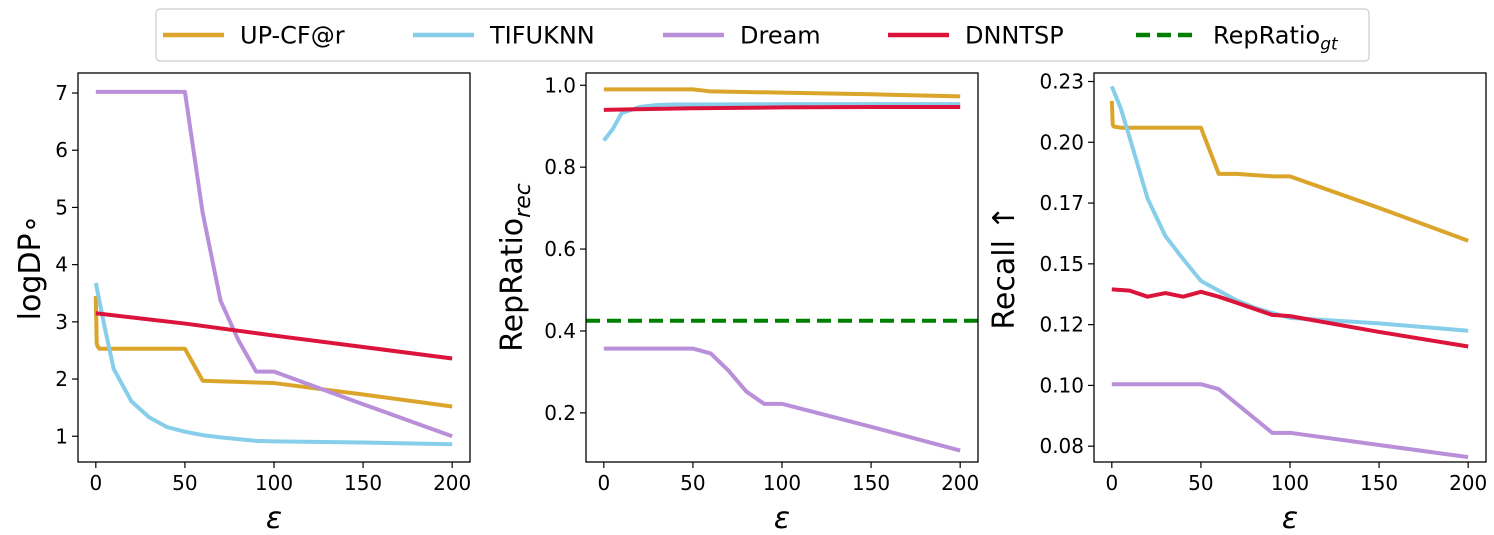 Image resolution: width=1494 pixels, height=535 pixels. I want to click on legend: UP-CF@r TIFUKNN Dream DNNTSP RepRatiogt, so click(762, 35).